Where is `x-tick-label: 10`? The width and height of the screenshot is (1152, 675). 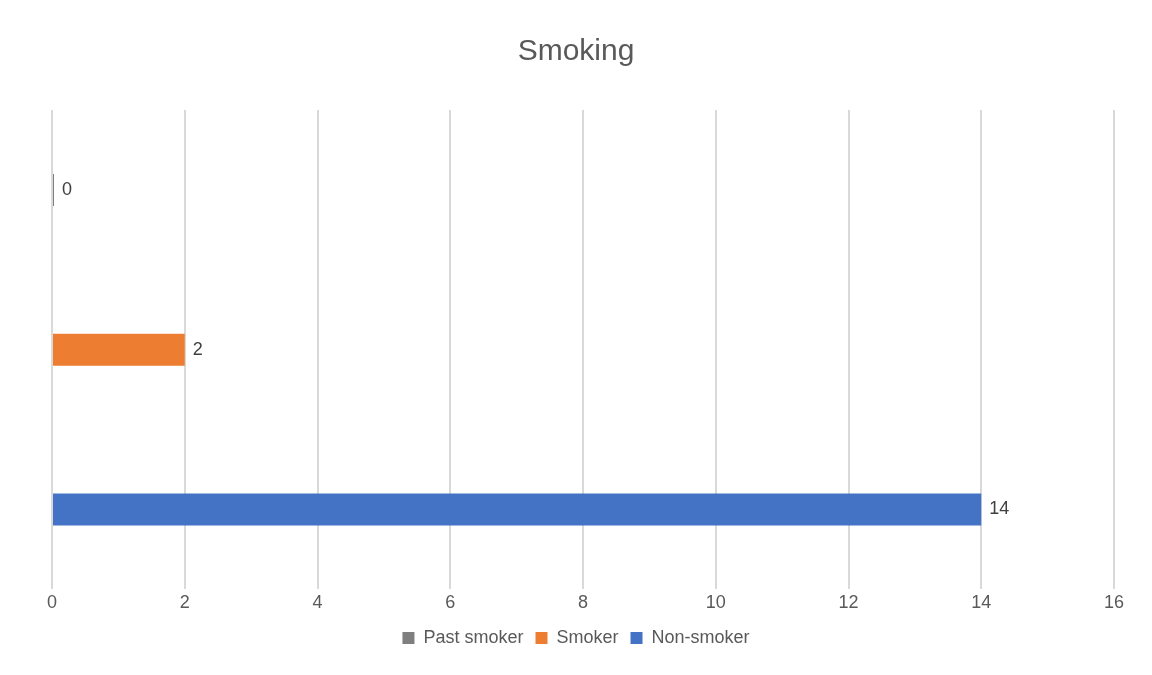 x-tick-label: 10 is located at coordinates (715, 602).